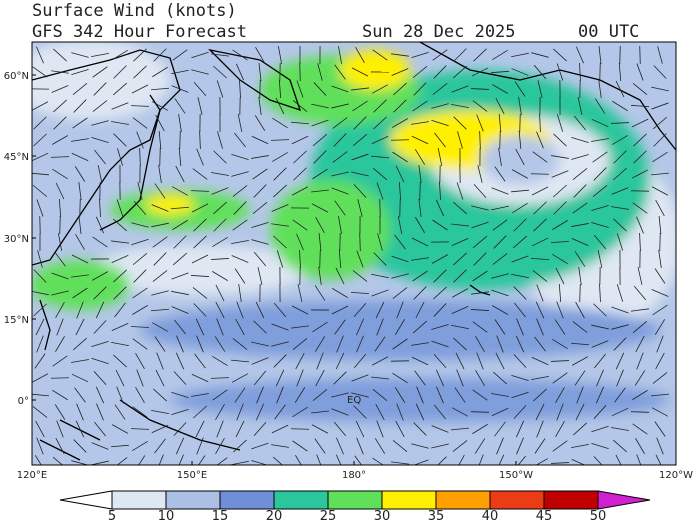  I want to click on longitude-label: 120°E, so click(32, 475).